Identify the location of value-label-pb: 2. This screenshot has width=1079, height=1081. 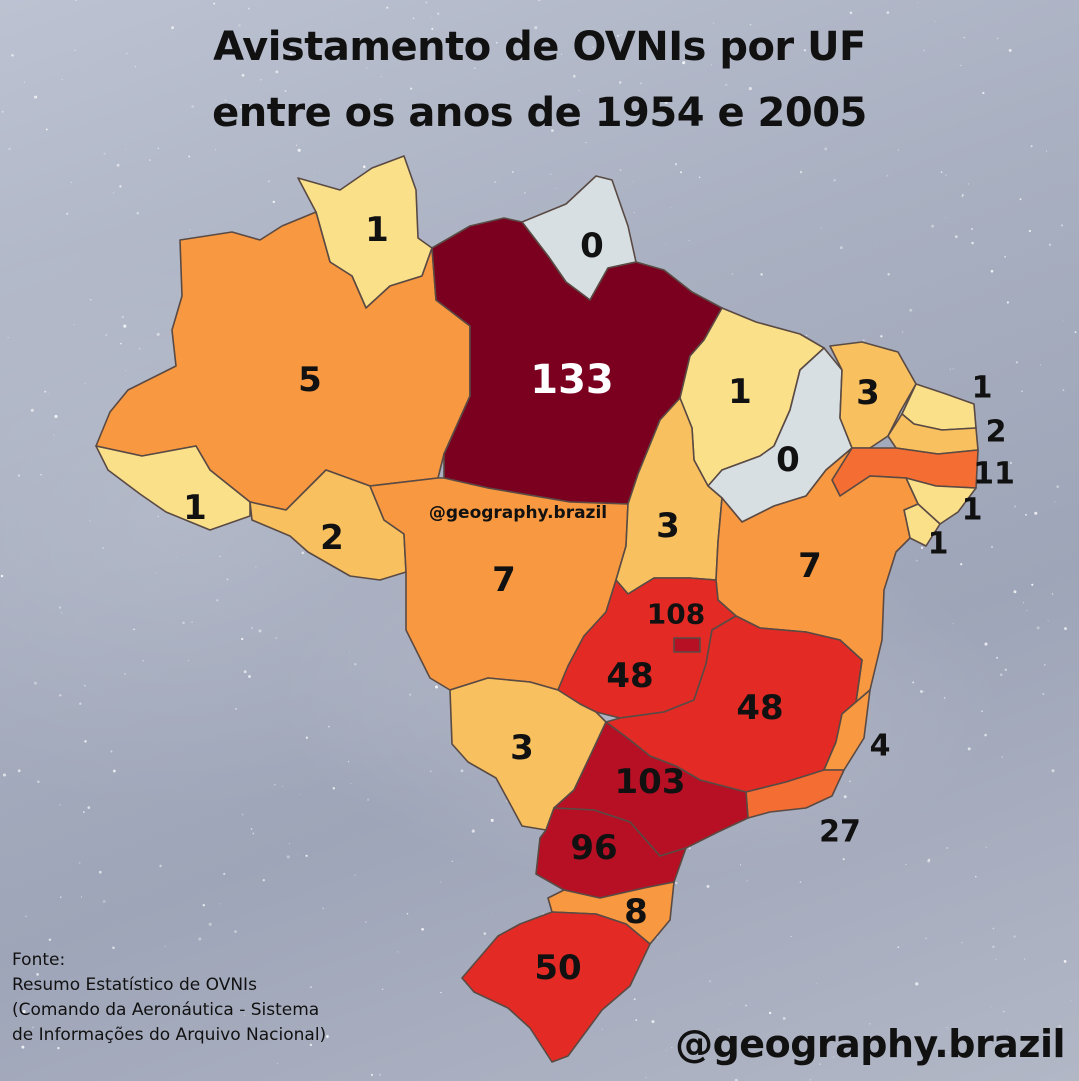
(996, 432).